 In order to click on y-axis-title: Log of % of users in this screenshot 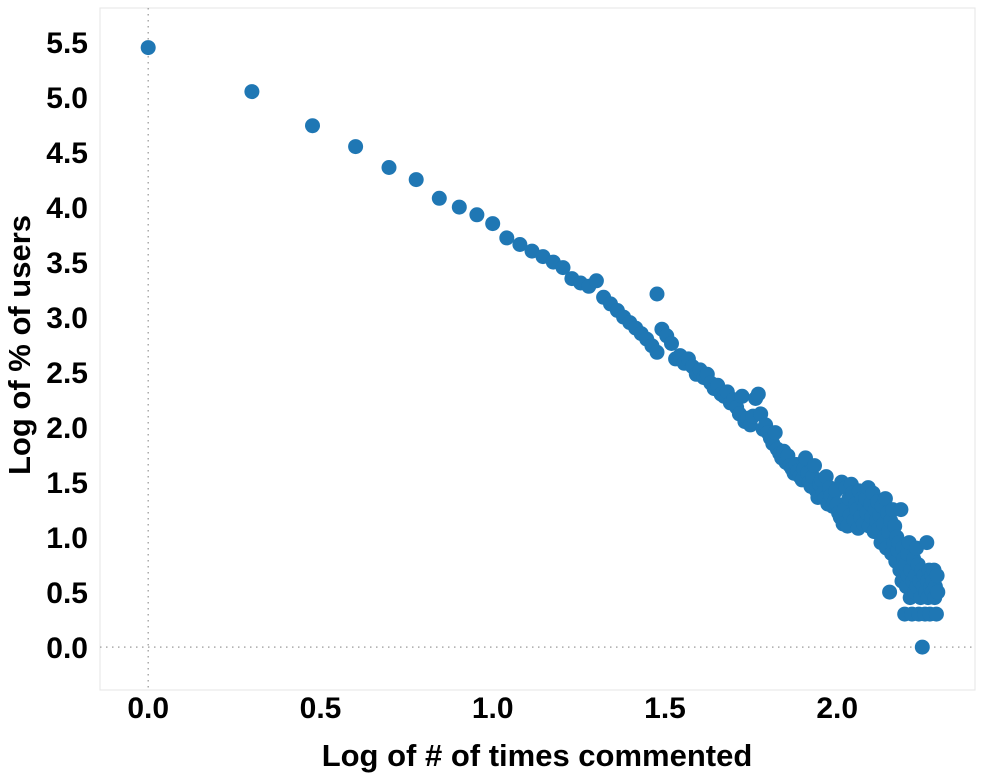, I will do `click(19, 345)`.